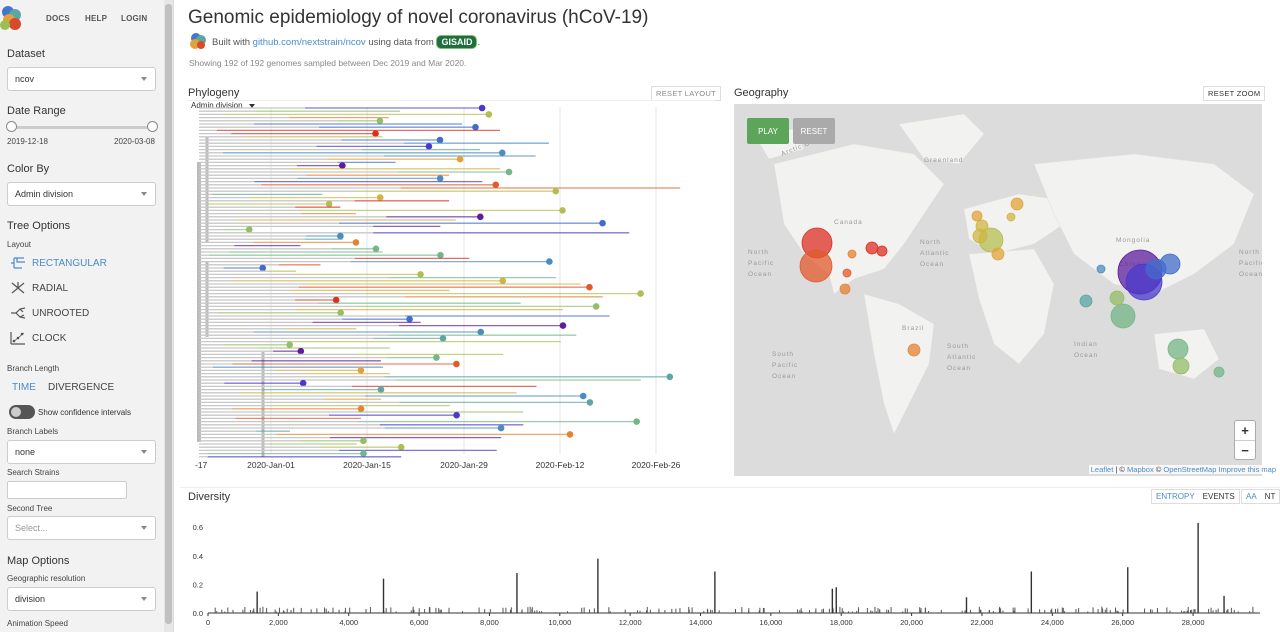 Image resolution: width=1280 pixels, height=632 pixels. Describe the element at coordinates (309, 42) in the screenshot. I see `ncov-github-link: github.com/nextstrain/ncov` at that location.